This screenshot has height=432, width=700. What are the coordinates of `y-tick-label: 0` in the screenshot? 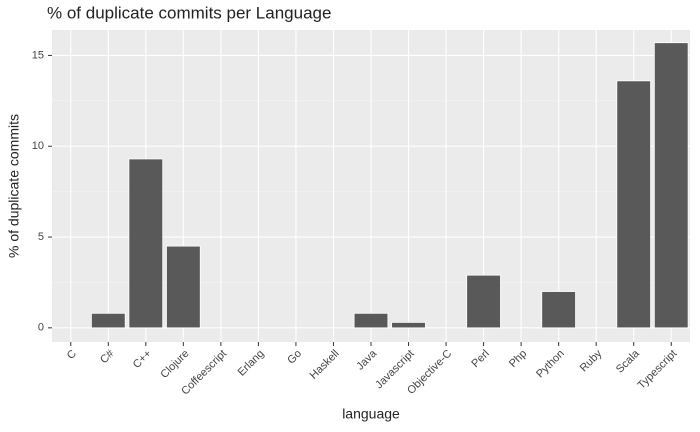 It's located at (41, 328).